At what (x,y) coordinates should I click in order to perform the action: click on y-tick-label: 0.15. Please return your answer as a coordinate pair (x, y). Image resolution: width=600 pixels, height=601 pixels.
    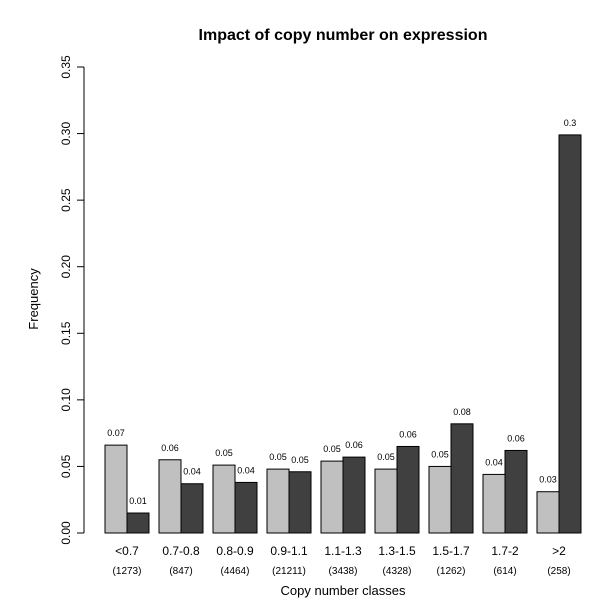
    Looking at the image, I should click on (66, 333).